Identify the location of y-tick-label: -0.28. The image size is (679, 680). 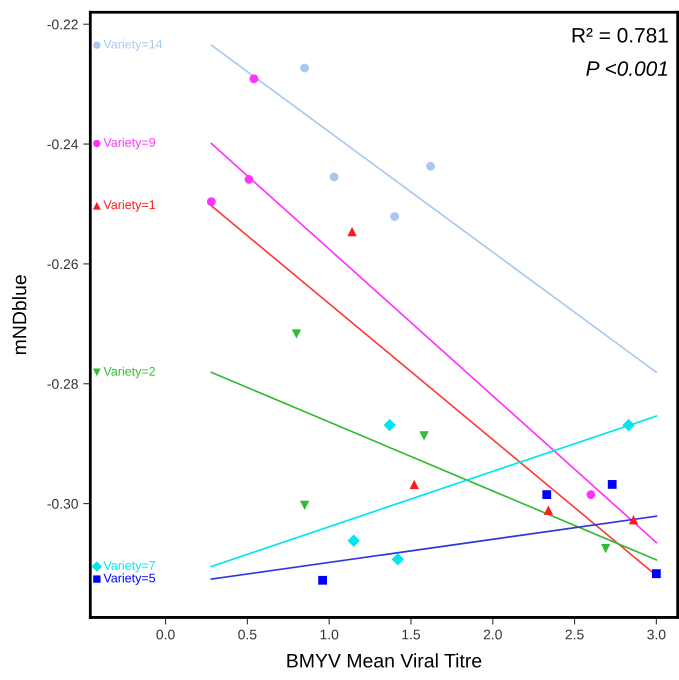
(62, 384).